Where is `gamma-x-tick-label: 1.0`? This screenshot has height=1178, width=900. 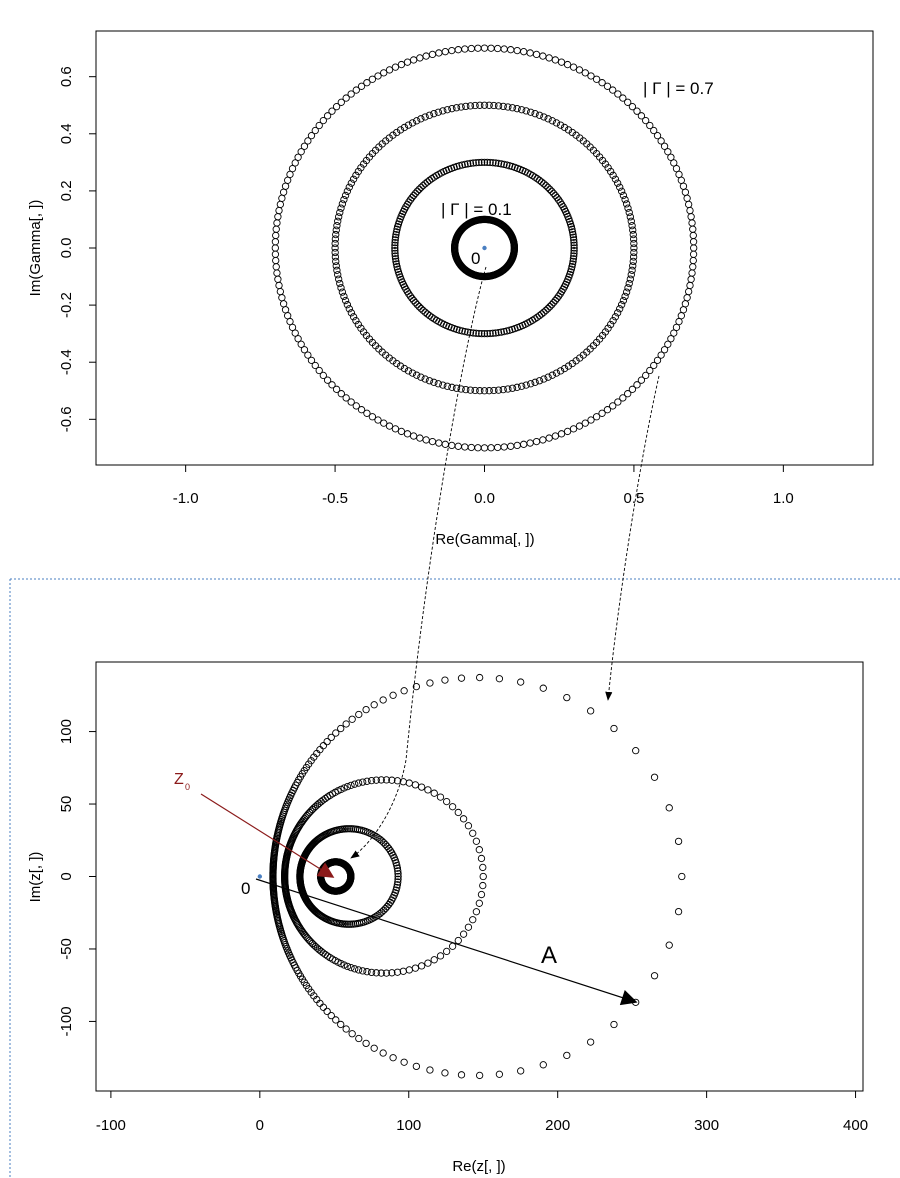 gamma-x-tick-label: 1.0 is located at coordinates (783, 498).